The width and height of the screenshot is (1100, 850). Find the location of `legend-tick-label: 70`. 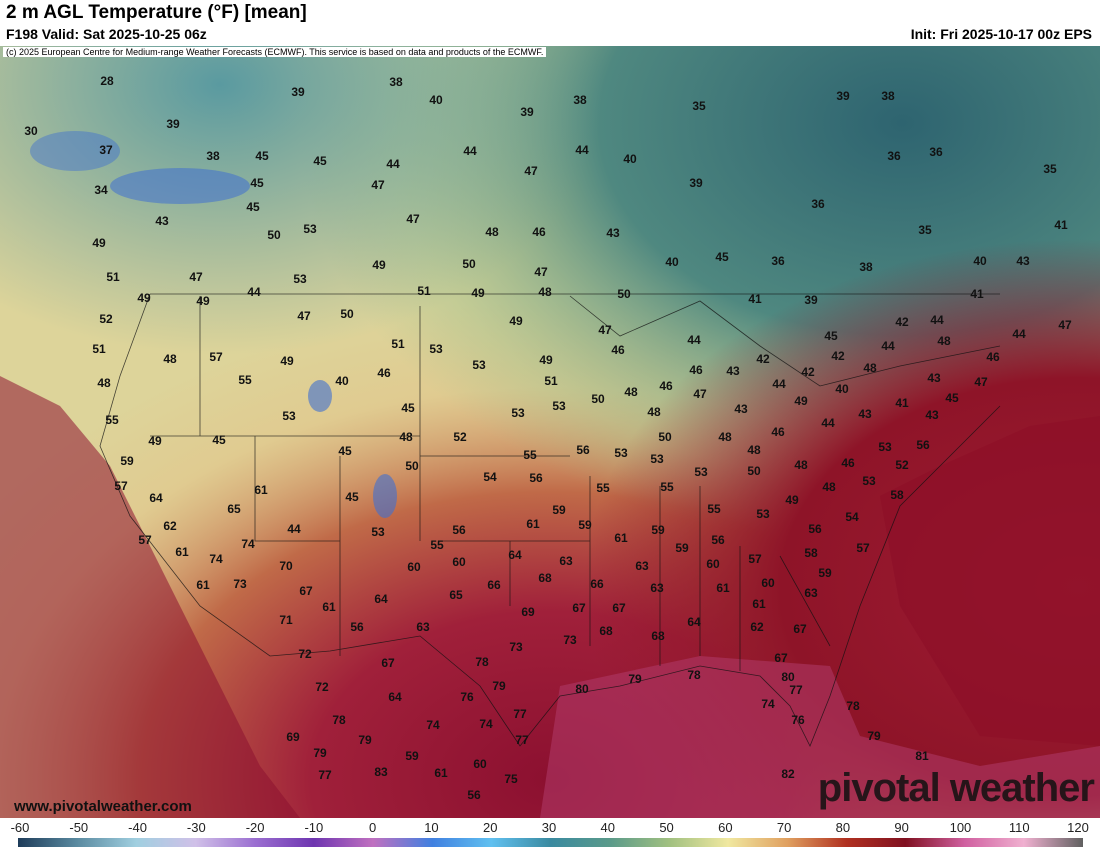

legend-tick-label: 70 is located at coordinates (784, 827).